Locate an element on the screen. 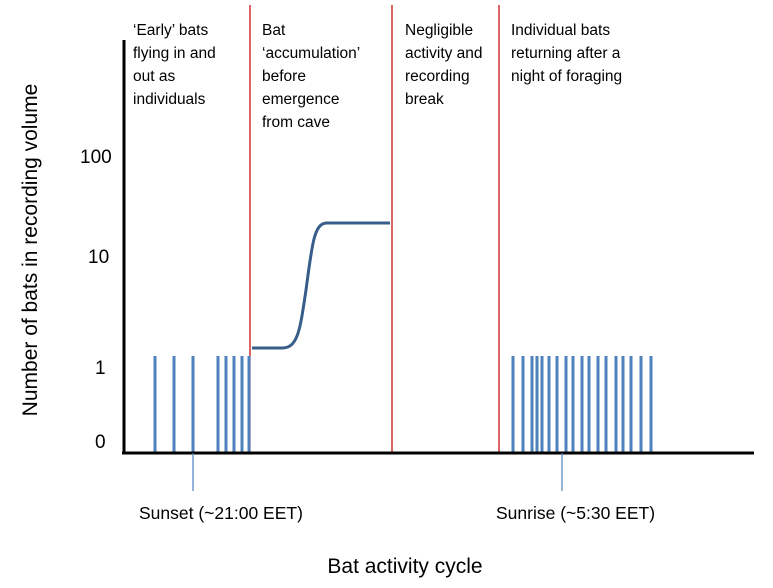  y-tick-10: 10 is located at coordinates (98, 257).